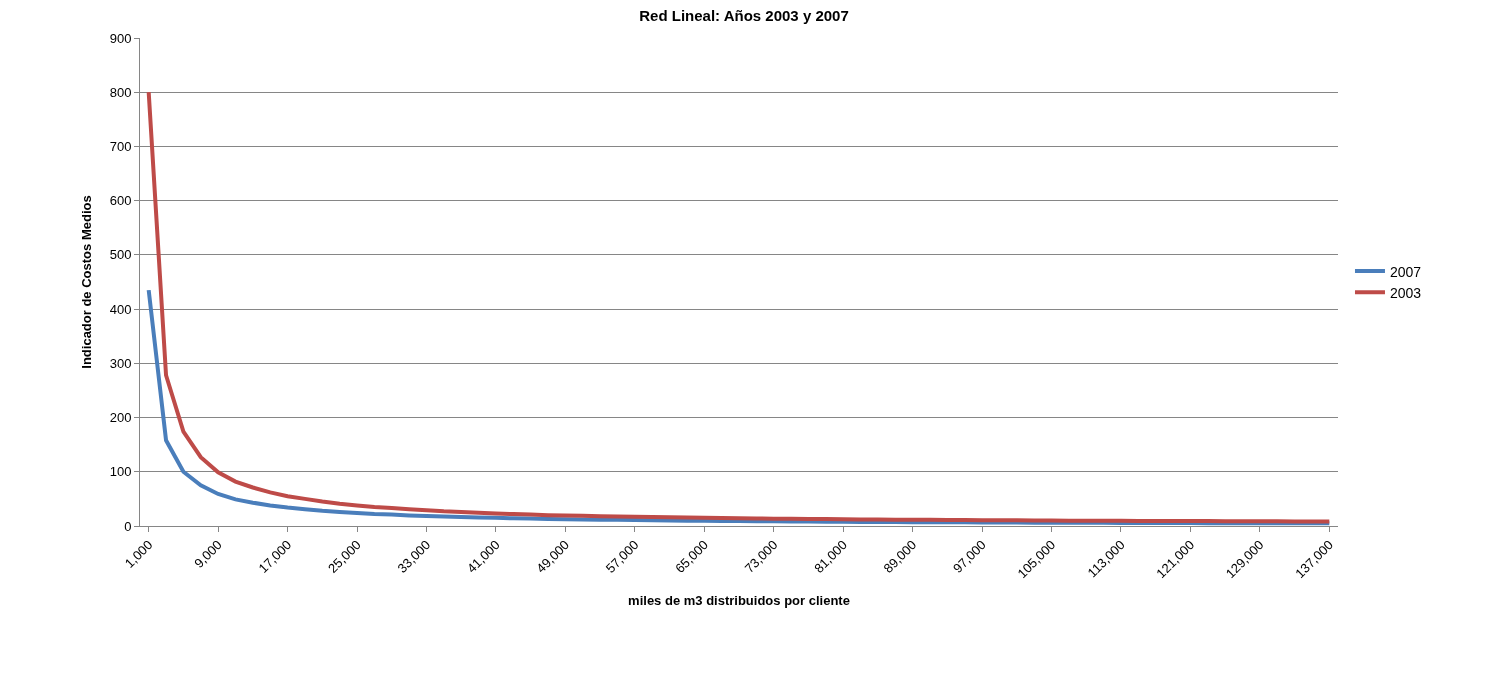 This screenshot has width=1488, height=686. Describe the element at coordinates (1405, 292) in the screenshot. I see `legend-label: 2003` at that location.